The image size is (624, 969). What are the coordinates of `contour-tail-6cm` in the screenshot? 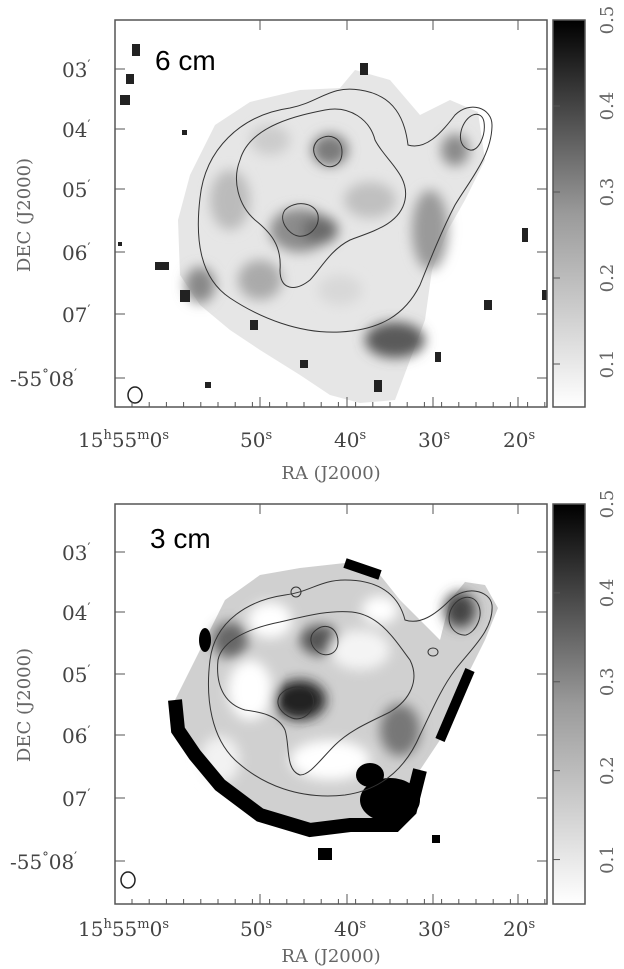 It's located at (472, 132).